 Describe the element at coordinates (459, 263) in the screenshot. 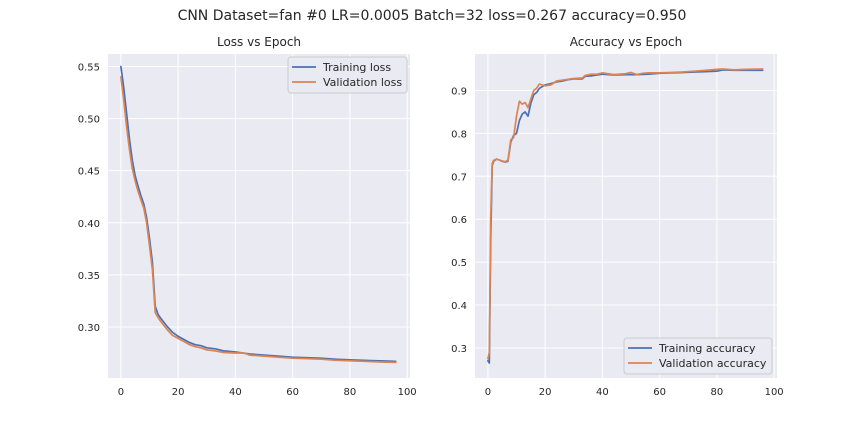

I see `accuracy-y-tick-label: 0.5` at that location.